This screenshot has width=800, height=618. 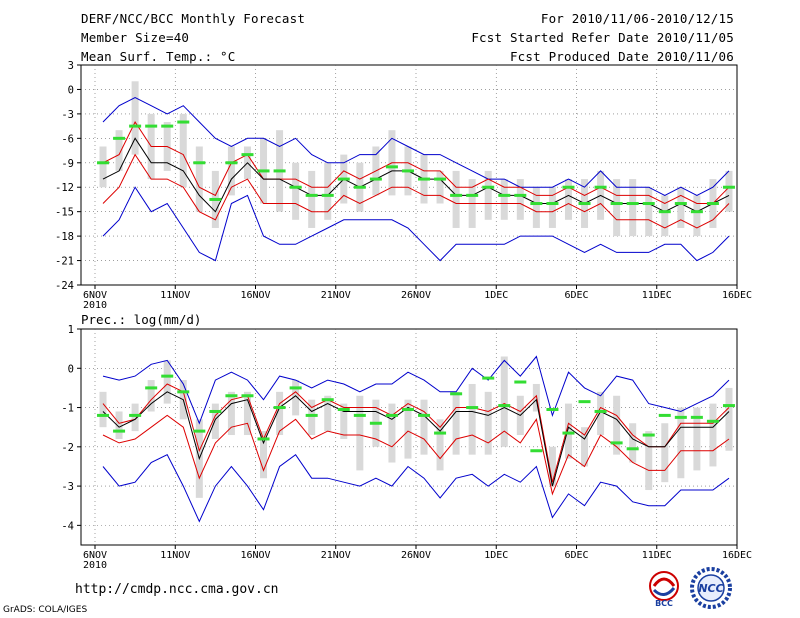 What do you see at coordinates (664, 582) in the screenshot?
I see `bcc-logo-swirl` at bounding box center [664, 582].